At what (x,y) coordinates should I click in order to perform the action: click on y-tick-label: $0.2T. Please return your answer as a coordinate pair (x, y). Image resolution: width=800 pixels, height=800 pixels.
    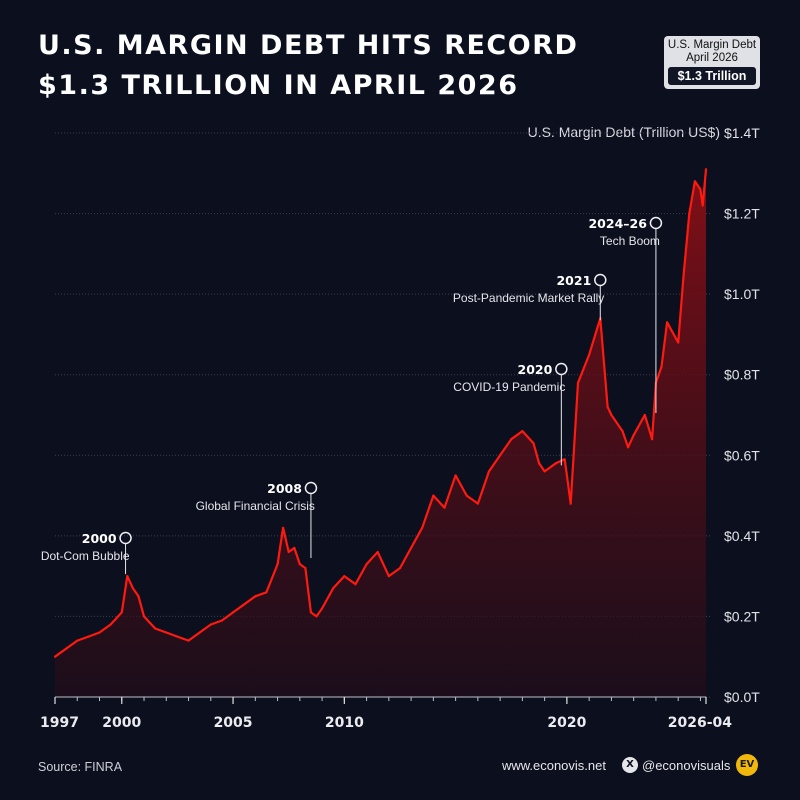
    Looking at the image, I should click on (742, 616).